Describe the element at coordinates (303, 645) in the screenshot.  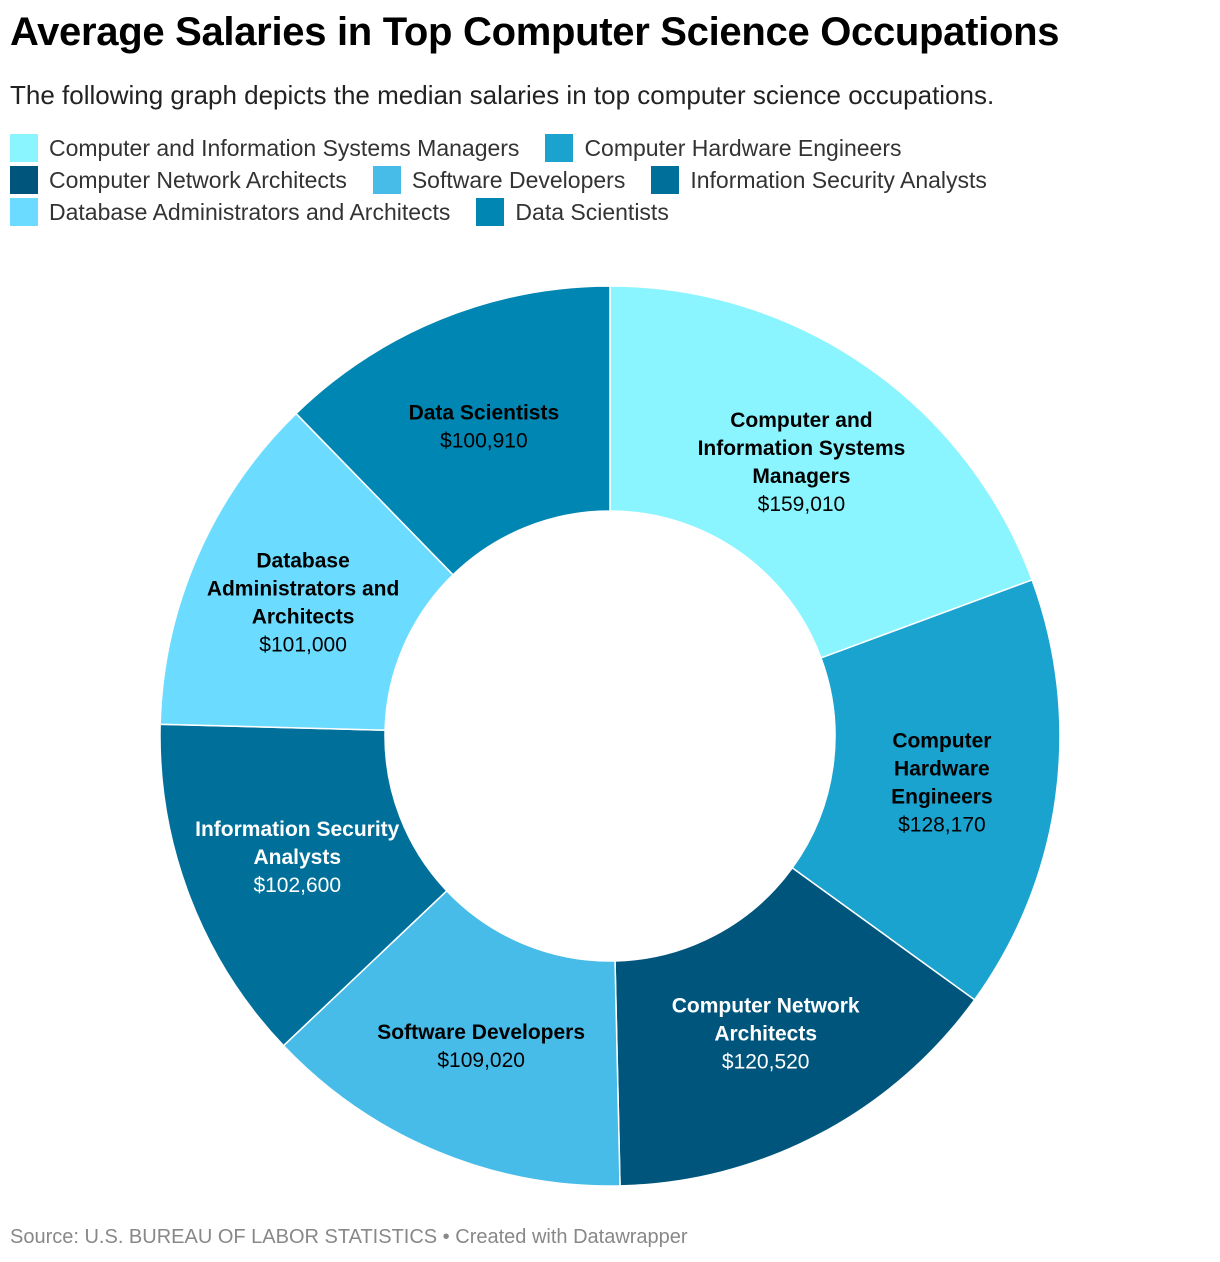
I see `slice-value-label: $101,000` at that location.